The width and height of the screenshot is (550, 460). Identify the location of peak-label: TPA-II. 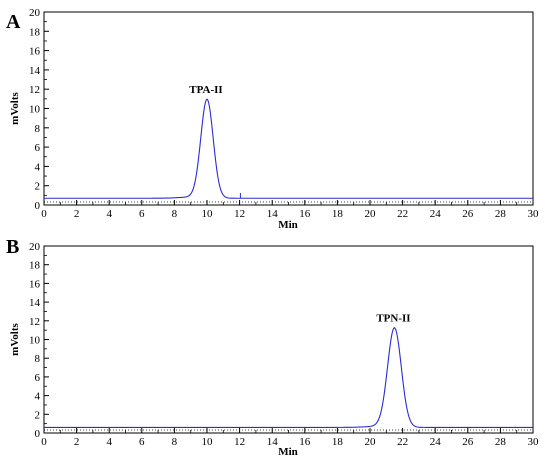
(205, 90).